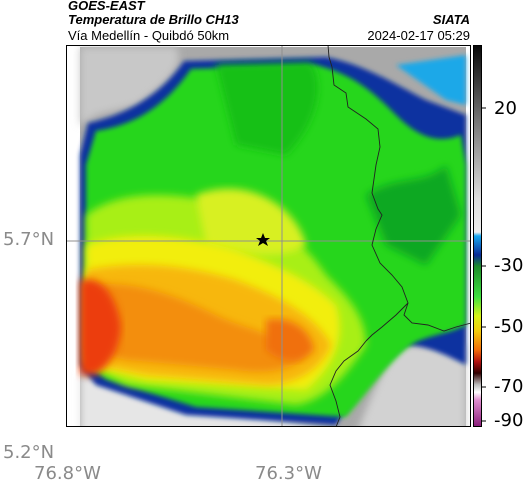 The height and width of the screenshot is (491, 526). Describe the element at coordinates (251, 221) in the screenshot. I see `yellowgreen-center` at that location.